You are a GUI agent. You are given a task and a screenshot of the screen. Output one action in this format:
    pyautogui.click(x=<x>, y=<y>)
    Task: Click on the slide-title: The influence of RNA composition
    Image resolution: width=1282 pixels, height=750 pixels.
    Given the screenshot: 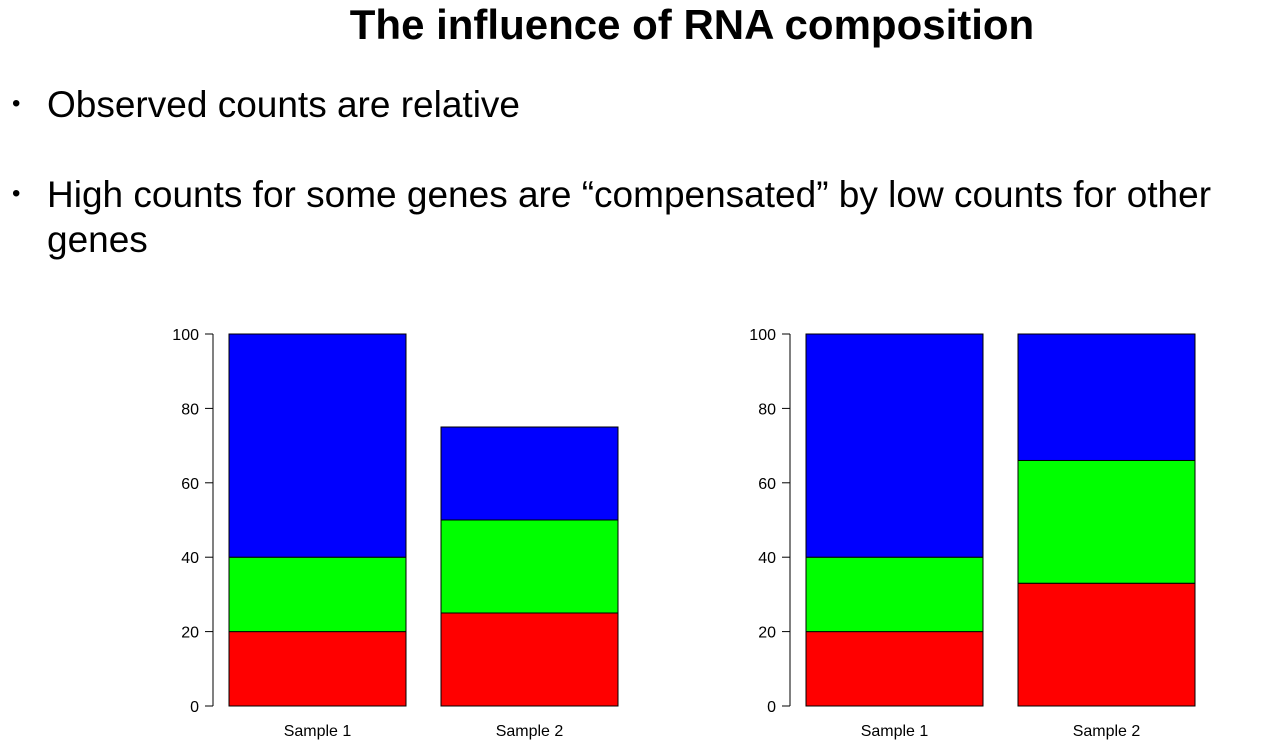 What is the action you would take?
    pyautogui.click(x=692, y=24)
    